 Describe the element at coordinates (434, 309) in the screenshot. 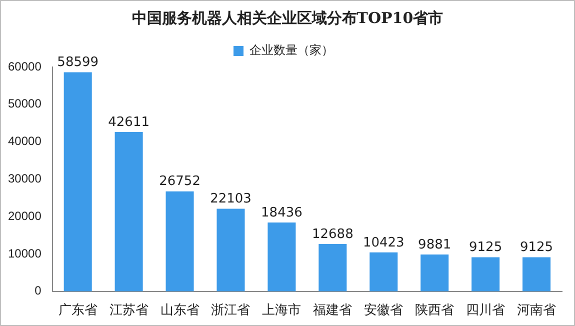

I see `x-tick-label: 陕西省` at that location.